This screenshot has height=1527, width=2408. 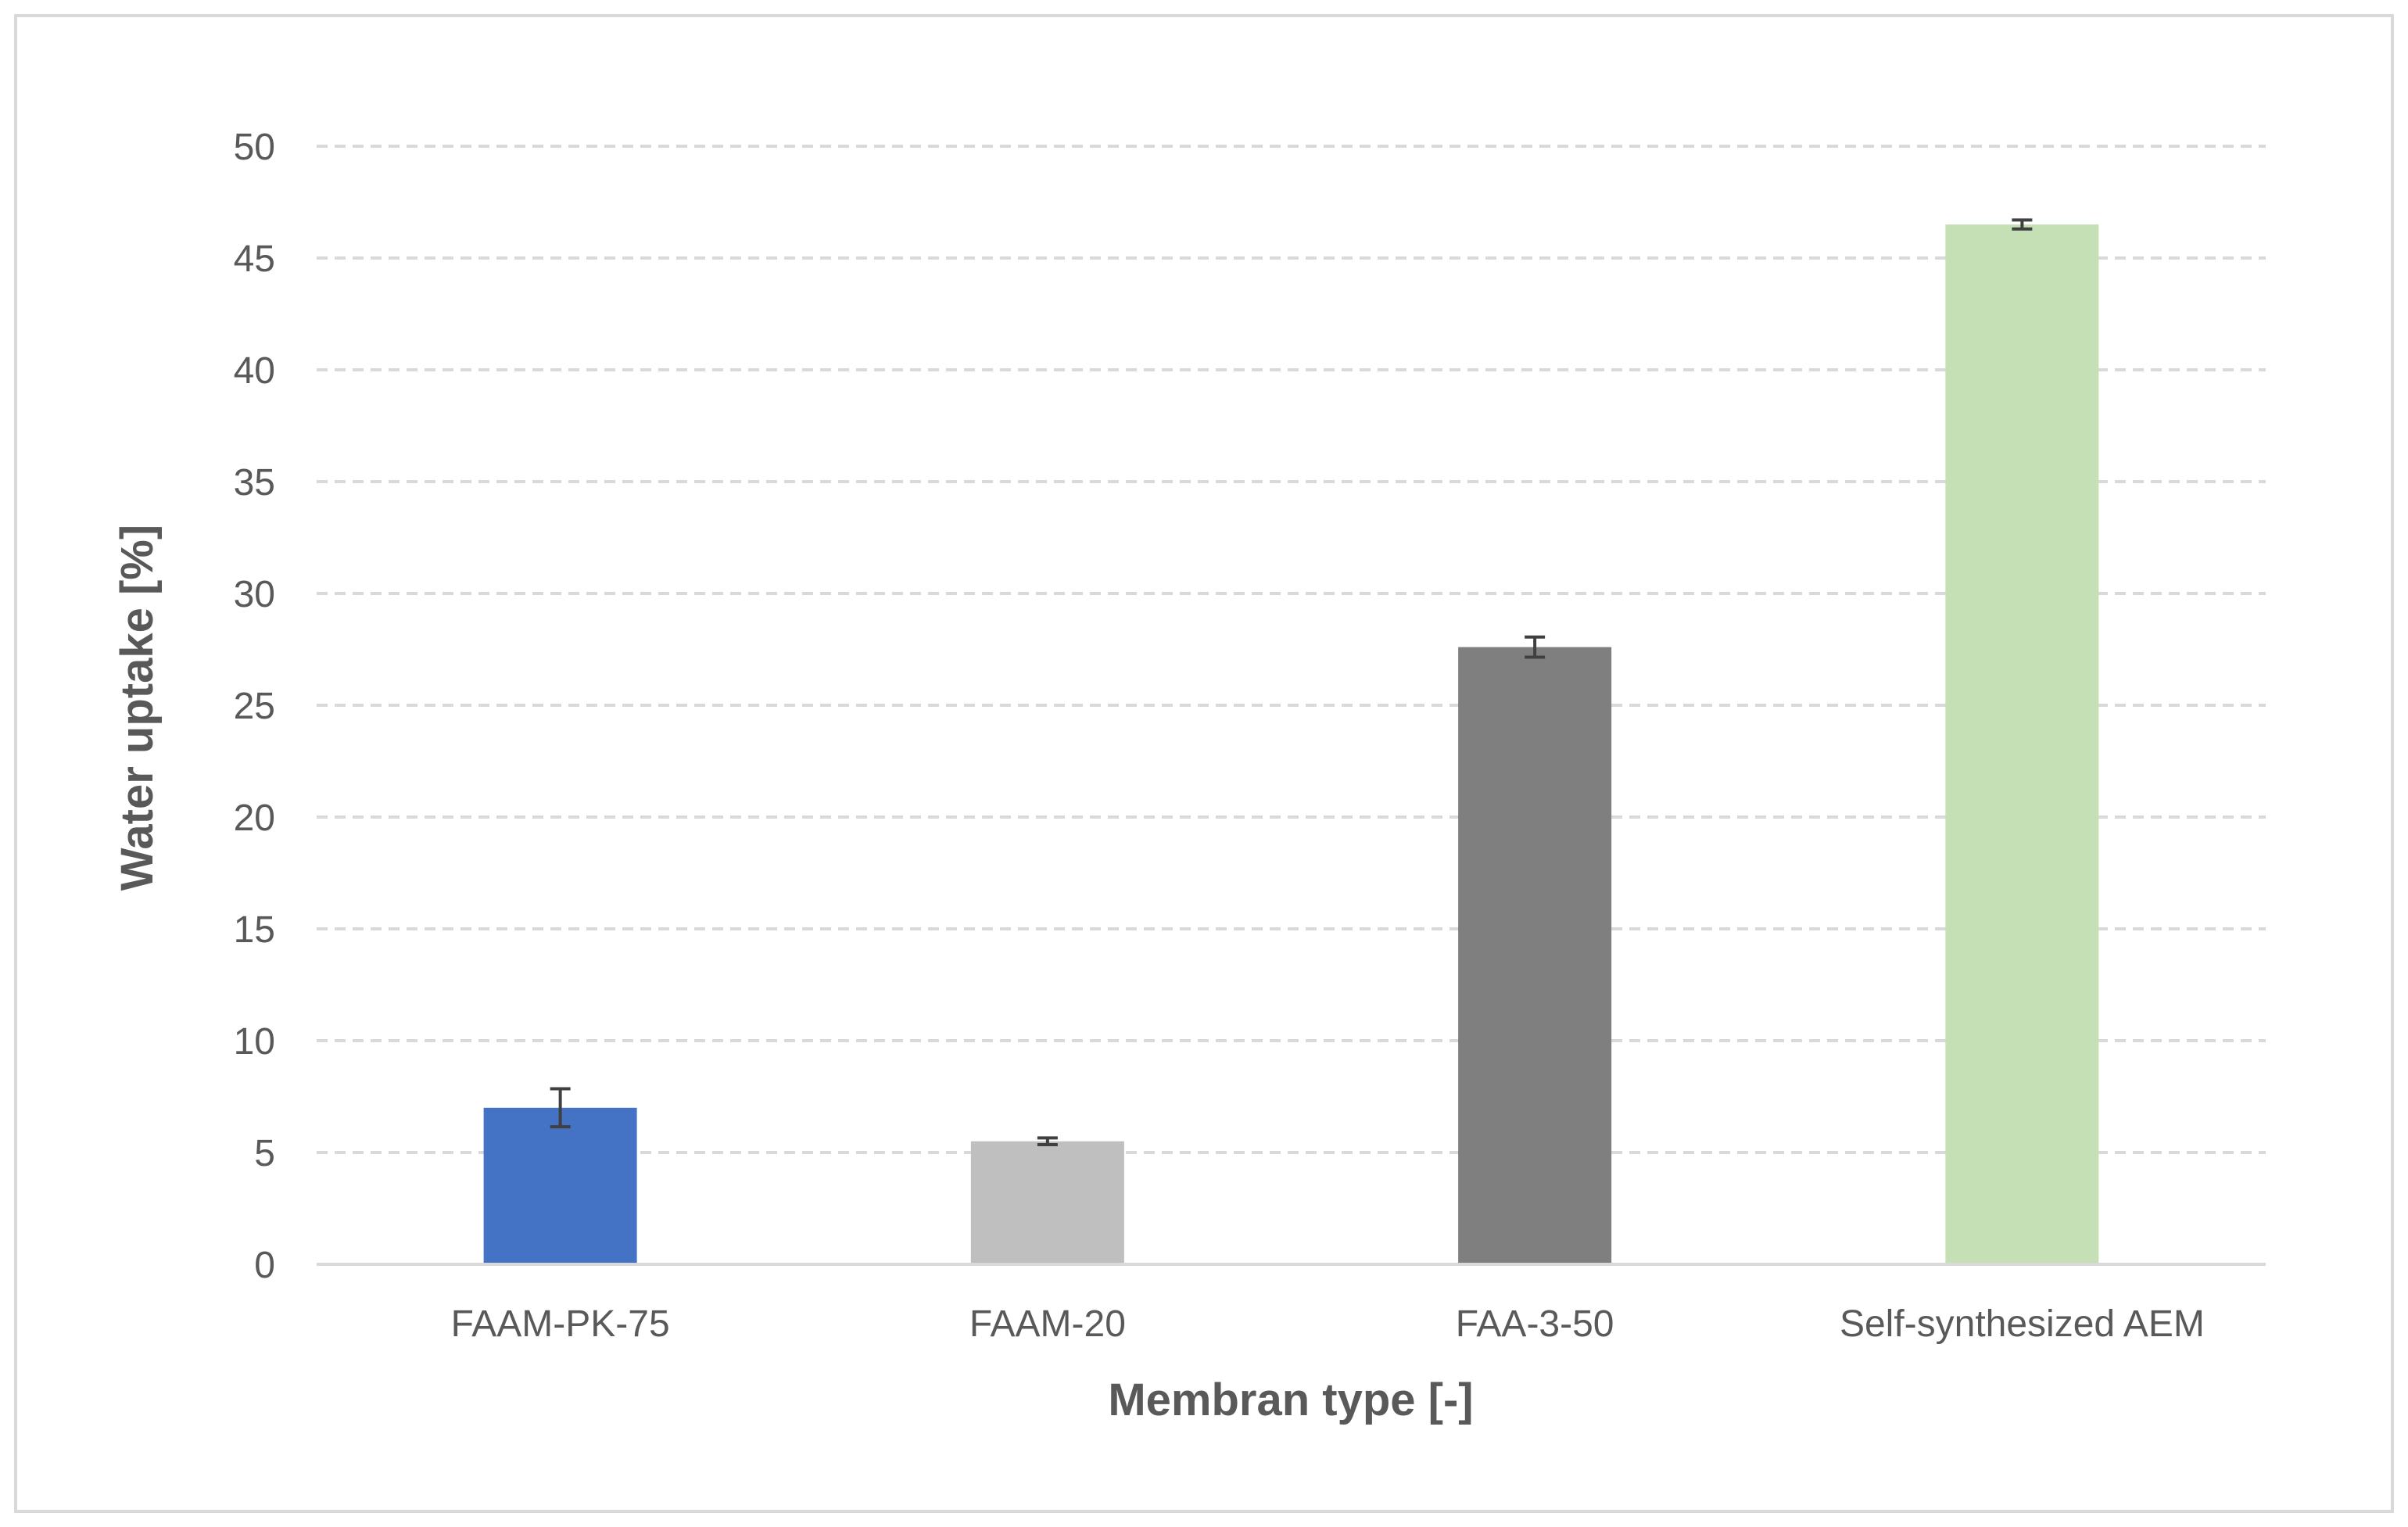 I want to click on x-tick-label: FAA-3-50, so click(x=1535, y=1324).